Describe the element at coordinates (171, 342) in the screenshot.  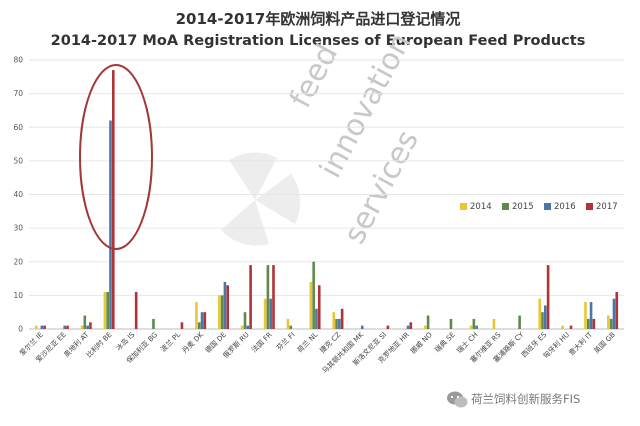
I see `x-tick-label: 波兰 PL` at that location.